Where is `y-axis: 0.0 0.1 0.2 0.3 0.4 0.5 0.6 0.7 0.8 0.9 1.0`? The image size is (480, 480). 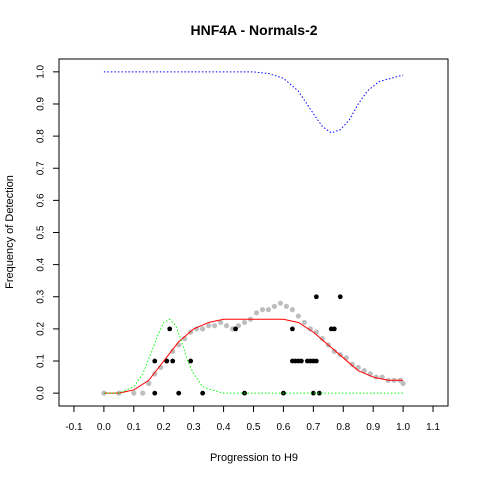
y-axis: 0.0 0.1 0.2 0.3 0.4 0.5 0.6 0.7 0.8 0.9 1.0 is located at coordinates (48, 232).